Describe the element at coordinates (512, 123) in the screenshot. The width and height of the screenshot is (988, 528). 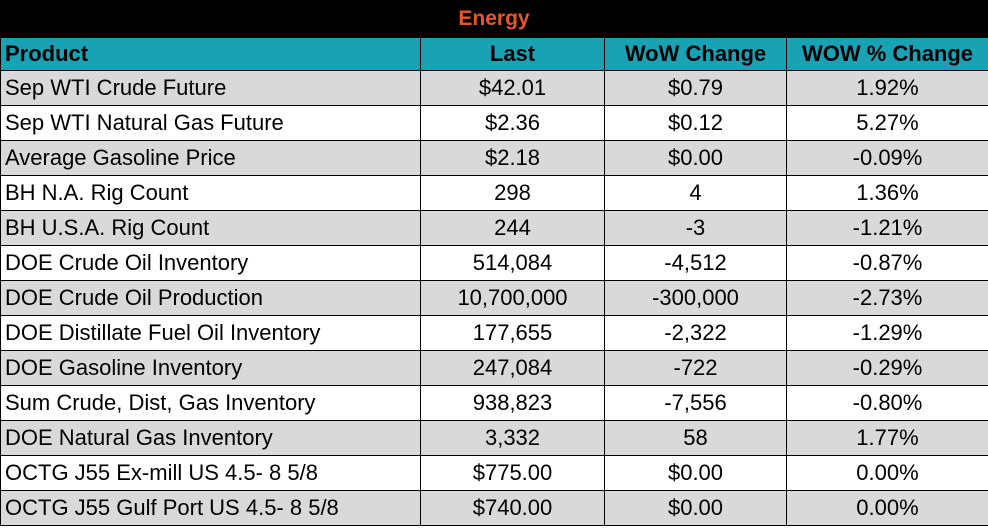
I see `cell-last: $2.36` at that location.